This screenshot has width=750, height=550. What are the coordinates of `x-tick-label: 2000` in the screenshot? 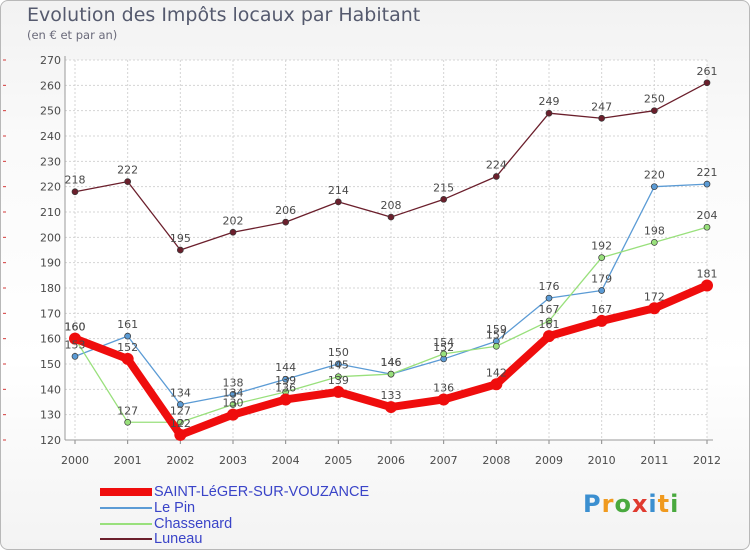 It's located at (75, 460).